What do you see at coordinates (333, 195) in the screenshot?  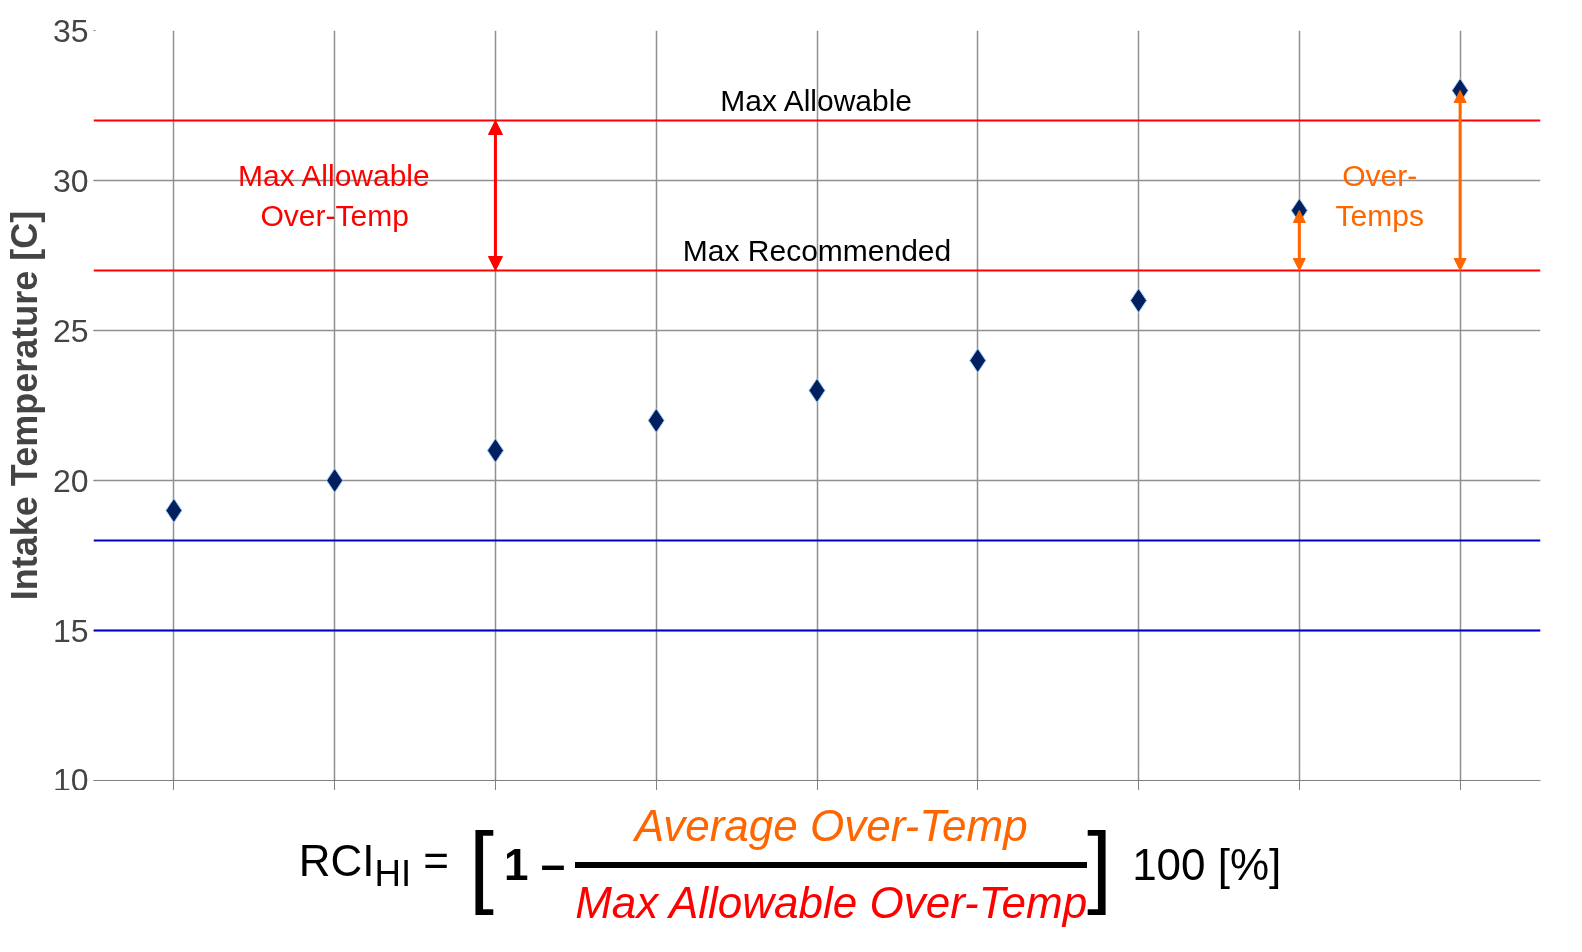 I see `annotation: Max Allowable Over-Temp` at bounding box center [333, 195].